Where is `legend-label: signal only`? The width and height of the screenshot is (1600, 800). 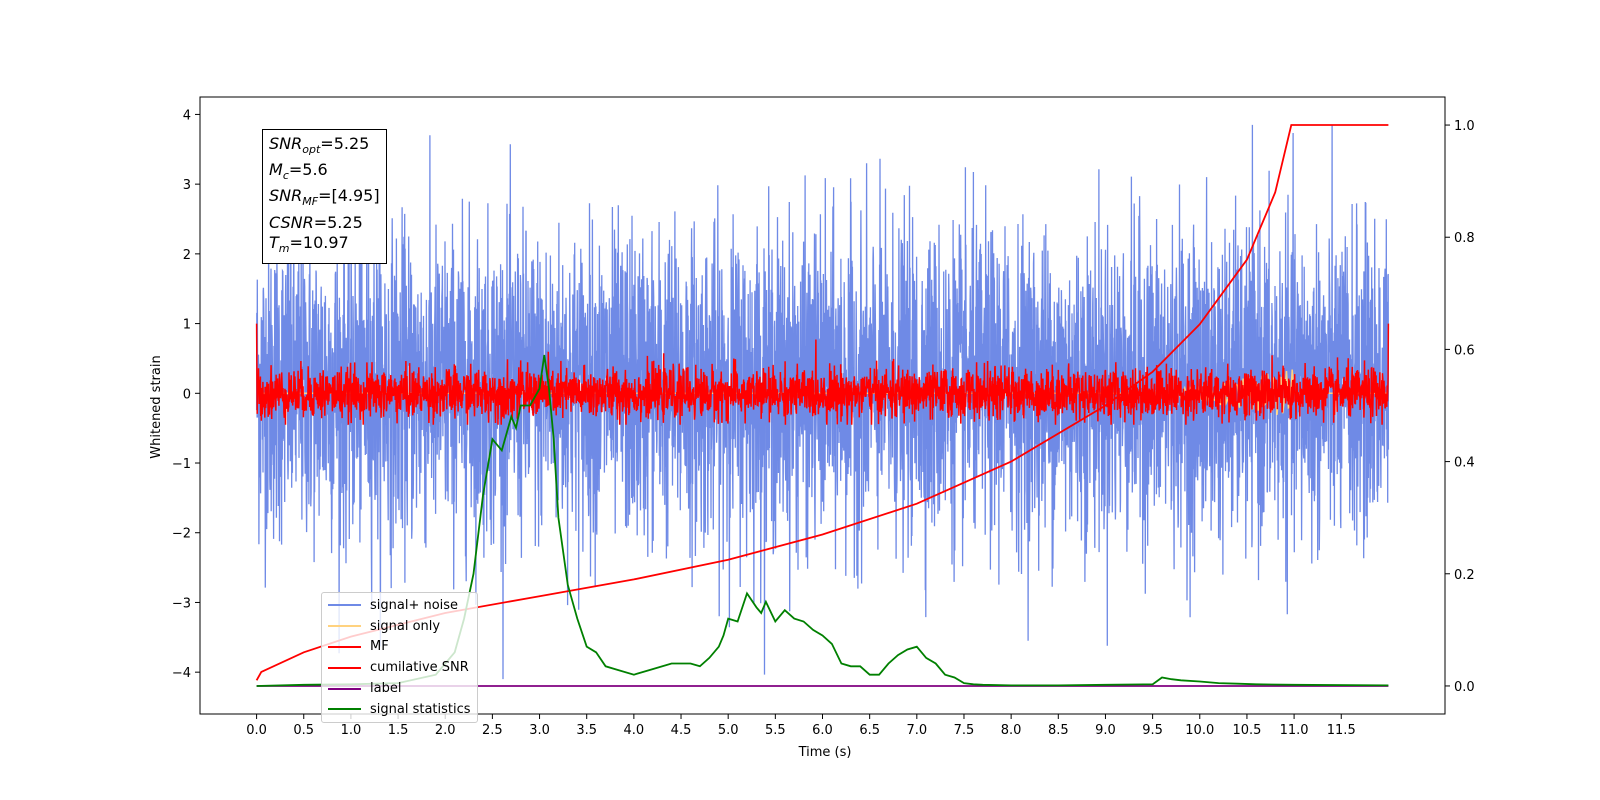
legend-label: signal only is located at coordinates (405, 626).